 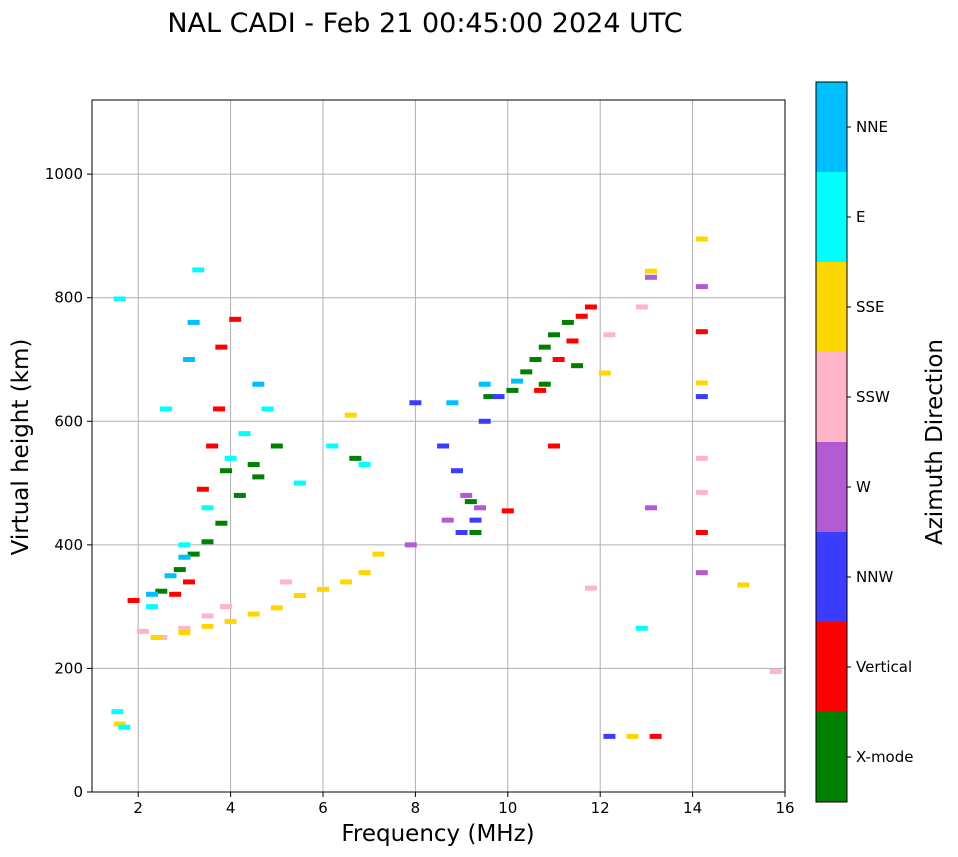 I want to click on colorbar-tick-label: SSE, so click(x=870, y=307).